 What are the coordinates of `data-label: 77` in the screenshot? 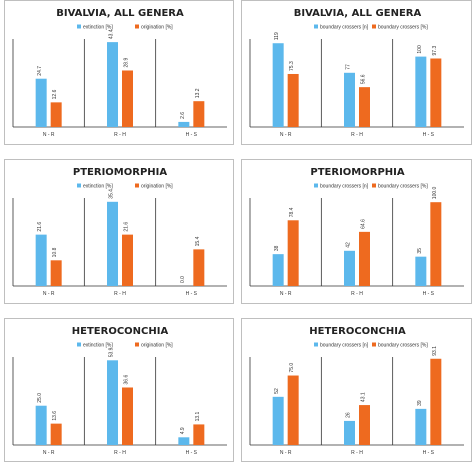 It's located at (349, 67).